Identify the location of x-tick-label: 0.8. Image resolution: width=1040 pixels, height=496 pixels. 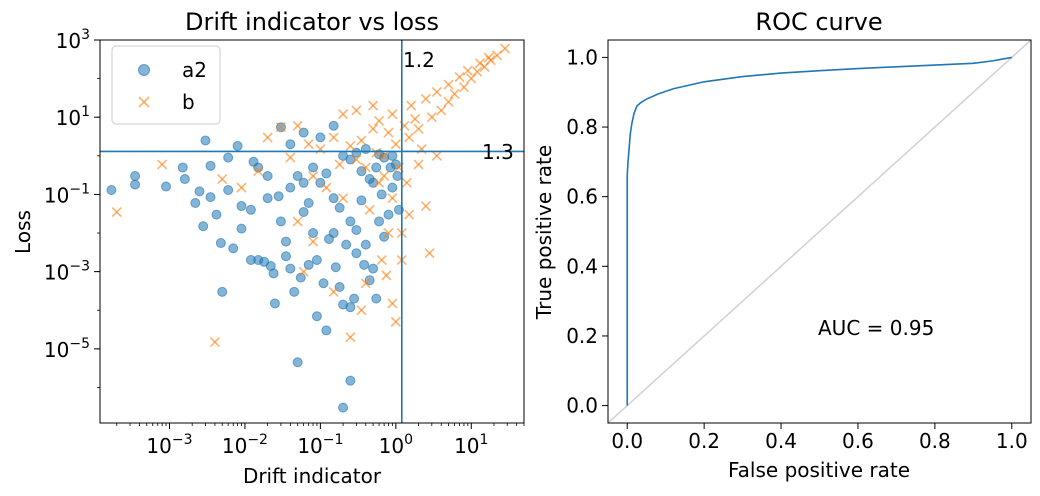
(935, 441).